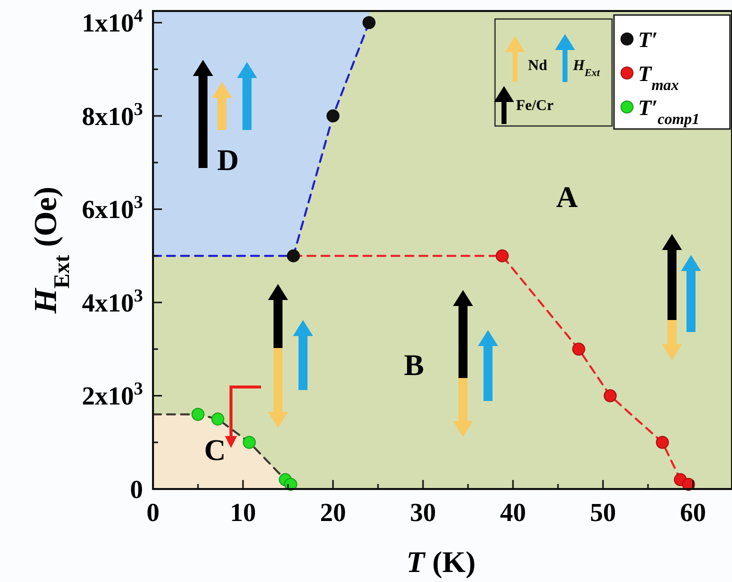 The height and width of the screenshot is (582, 732). Describe the element at coordinates (112, 301) in the screenshot. I see `y-tick-label: 4x10$^{3}$` at that location.